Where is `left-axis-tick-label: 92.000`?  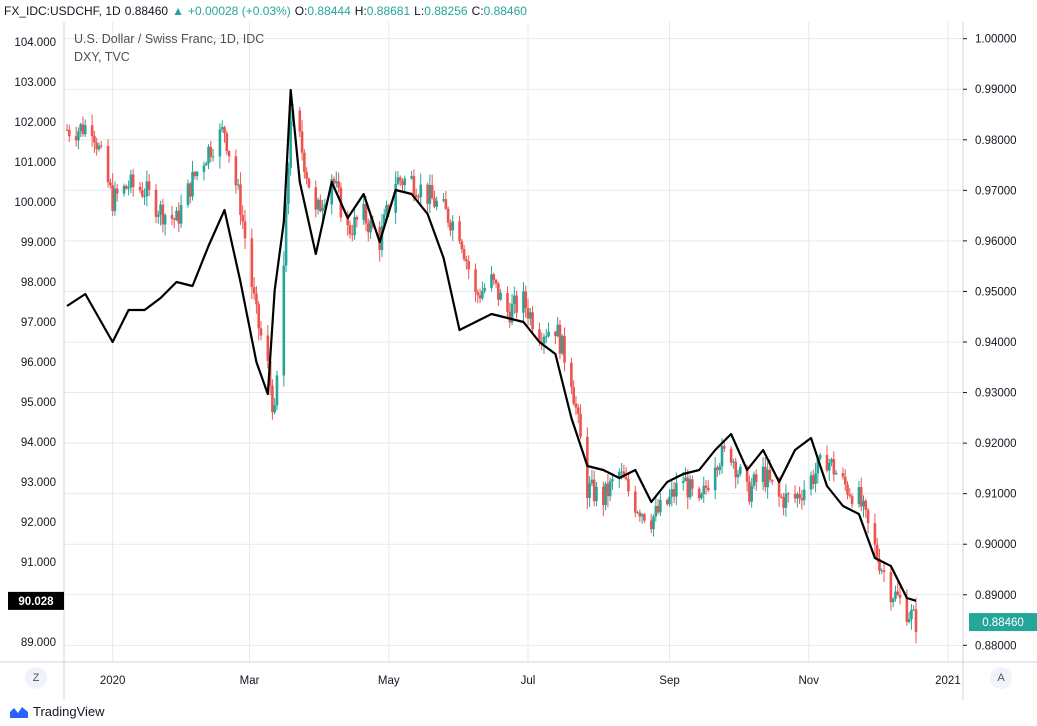
left-axis-tick-label: 92.000 is located at coordinates (38, 523).